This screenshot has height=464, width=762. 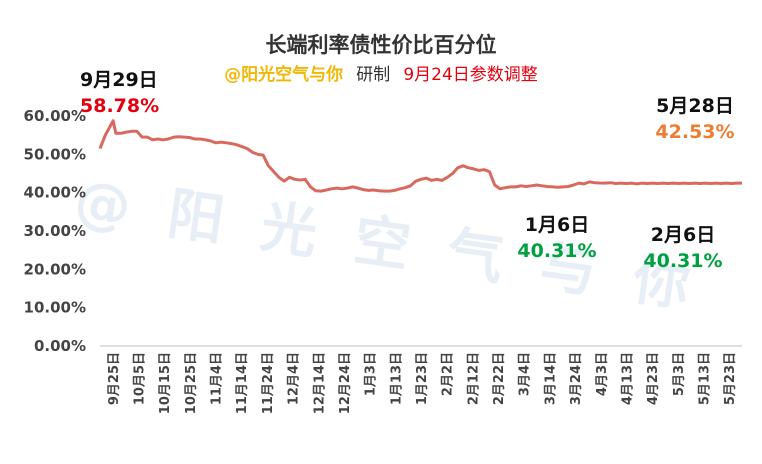 What do you see at coordinates (268, 383) in the screenshot?
I see `x-tick-label: 11月24日` at bounding box center [268, 383].